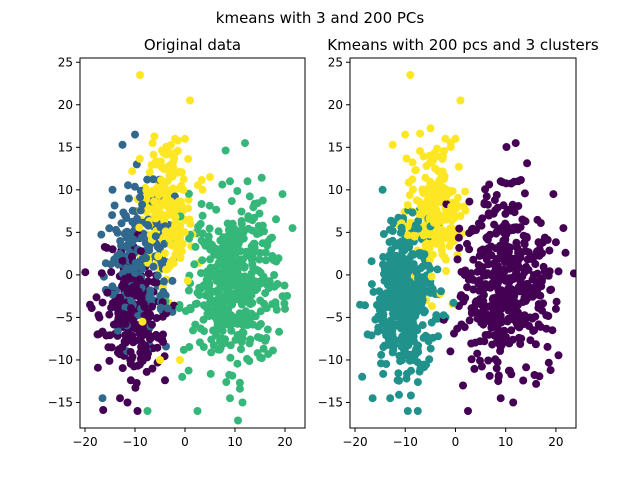  I want to click on x-tick-label: −10, so click(405, 442).